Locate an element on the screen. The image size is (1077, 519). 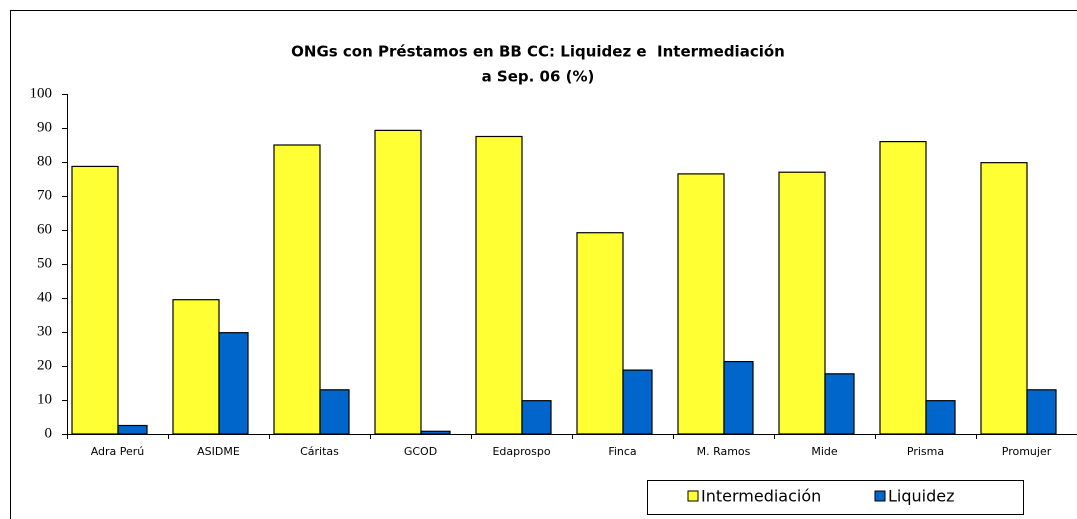
y-tick-label: 80 is located at coordinates (44, 161).